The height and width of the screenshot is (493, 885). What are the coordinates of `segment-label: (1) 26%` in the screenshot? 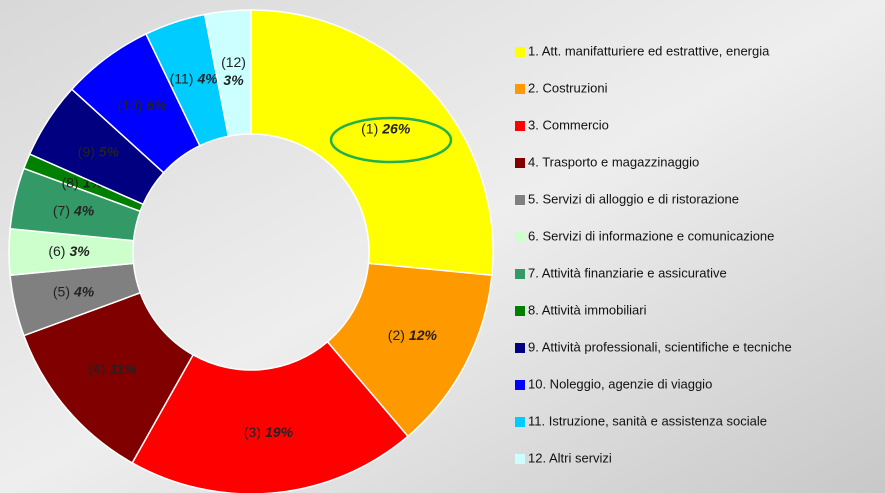 It's located at (386, 128).